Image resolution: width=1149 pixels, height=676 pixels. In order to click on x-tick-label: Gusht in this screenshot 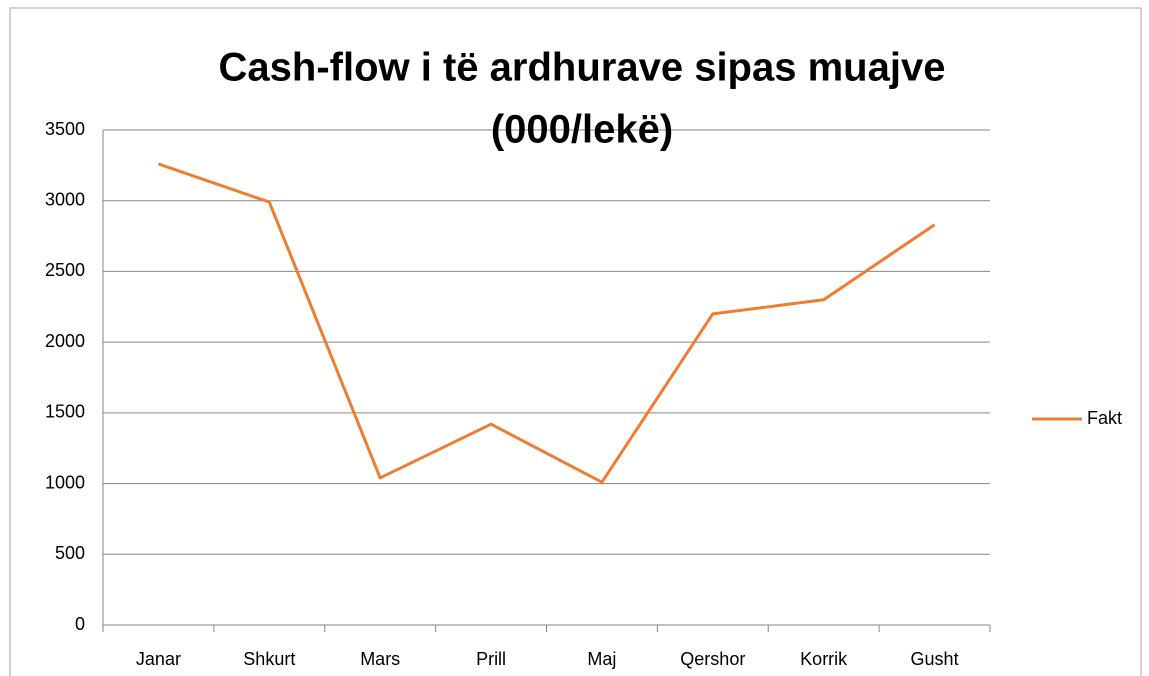, I will do `click(935, 659)`.